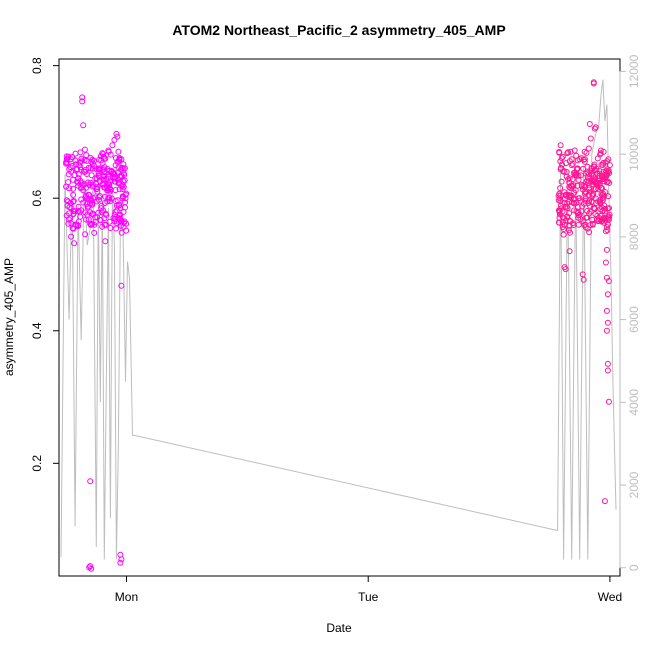 The image size is (650, 650). Describe the element at coordinates (368, 597) in the screenshot. I see `x-tick-label: Tue` at that location.